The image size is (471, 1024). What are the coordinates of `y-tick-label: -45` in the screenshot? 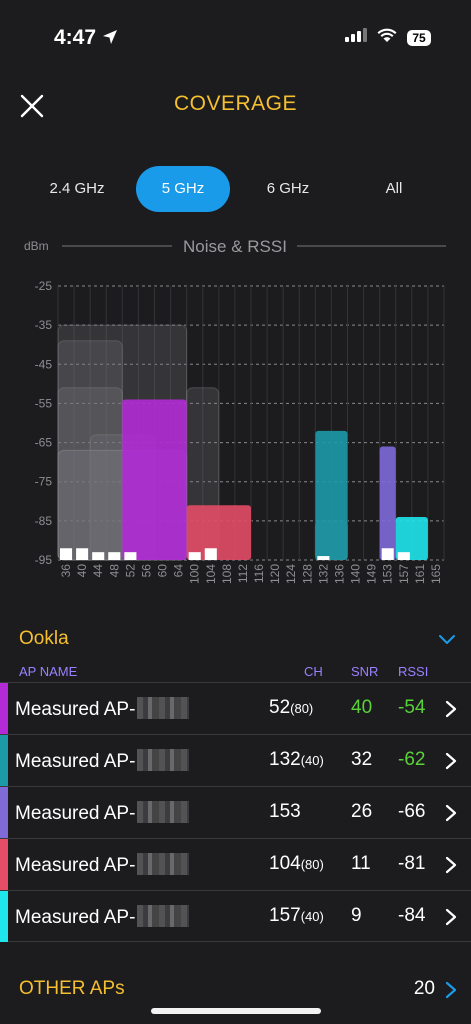 It's located at (44, 364).